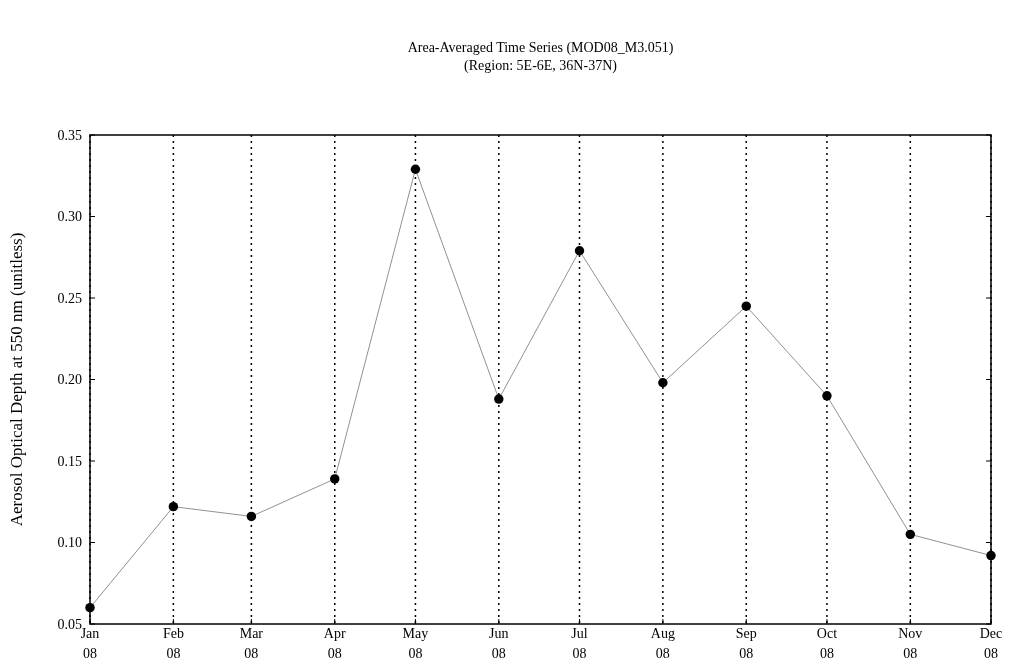 Image resolution: width=1011 pixels, height=663 pixels. I want to click on y-tick-label: 0.35, so click(69, 135).